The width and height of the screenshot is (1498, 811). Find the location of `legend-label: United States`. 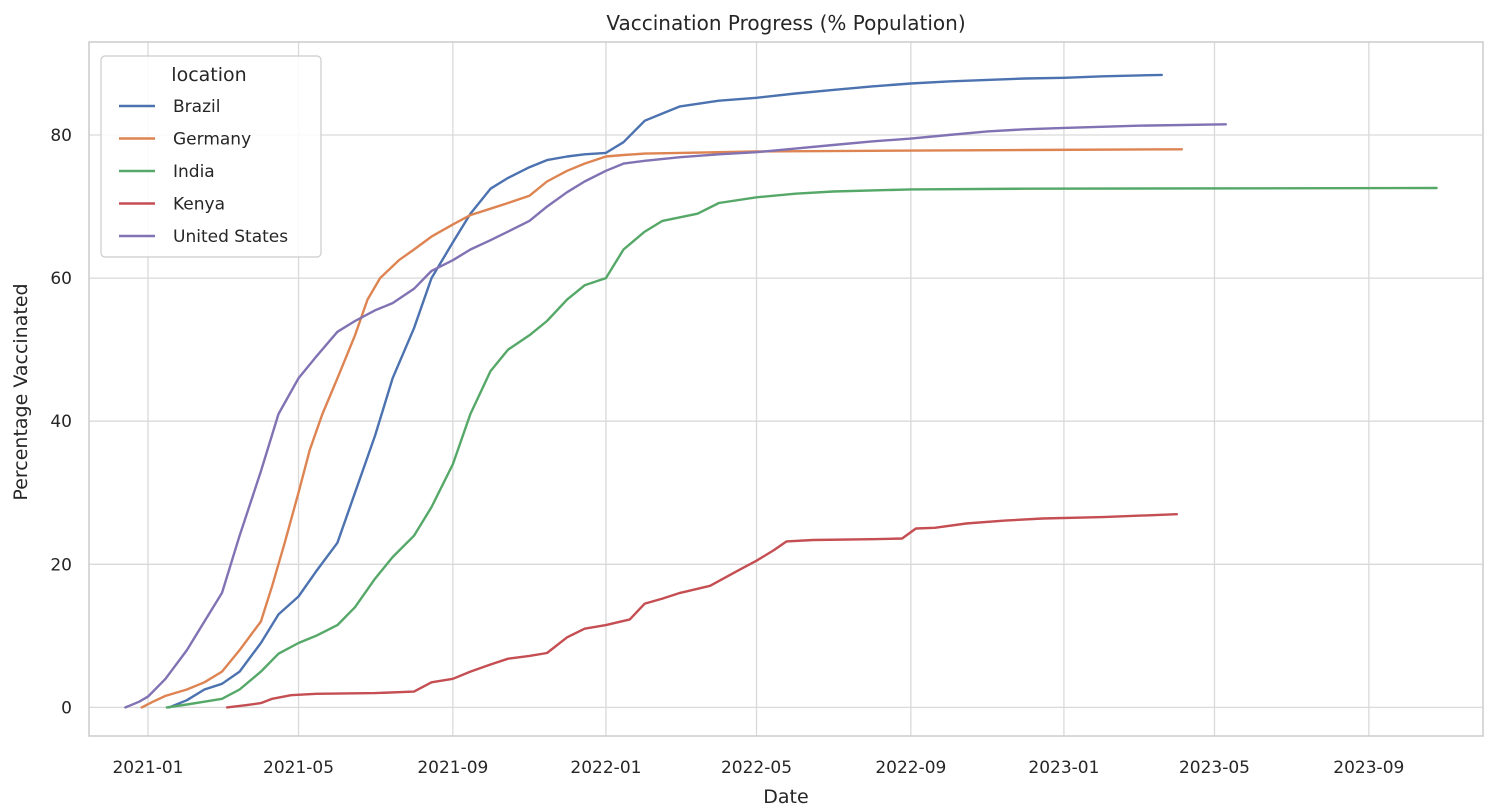

legend-label: United States is located at coordinates (230, 237).